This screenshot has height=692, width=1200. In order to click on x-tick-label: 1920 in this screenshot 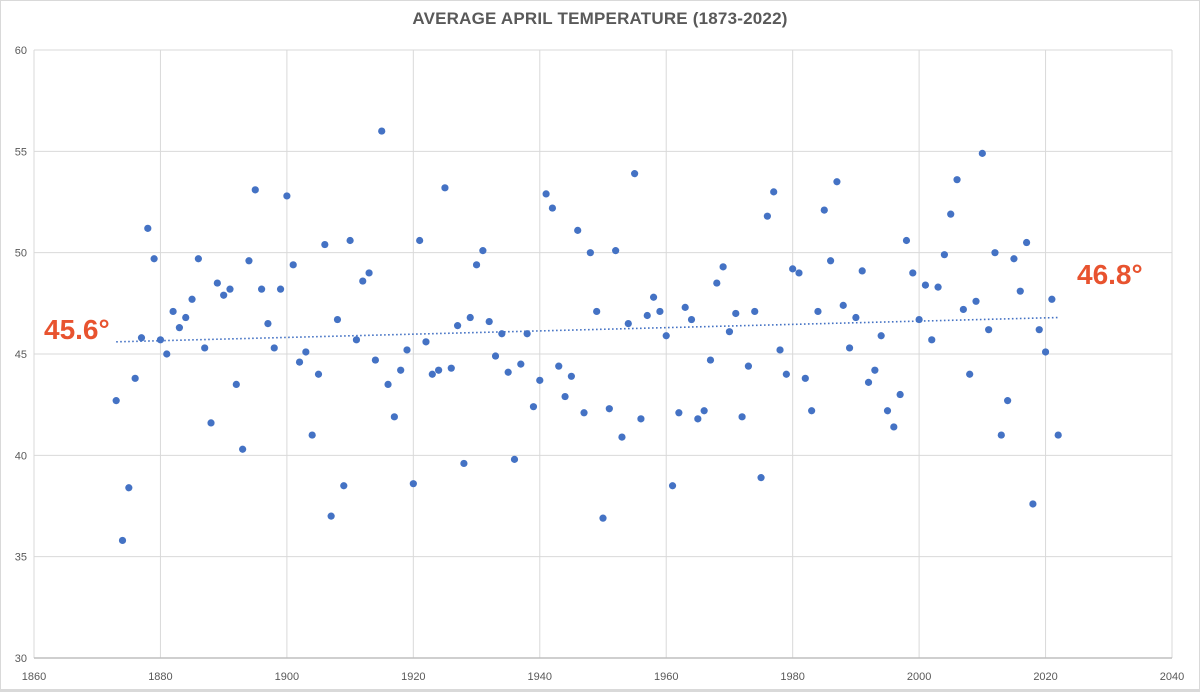, I will do `click(413, 677)`.